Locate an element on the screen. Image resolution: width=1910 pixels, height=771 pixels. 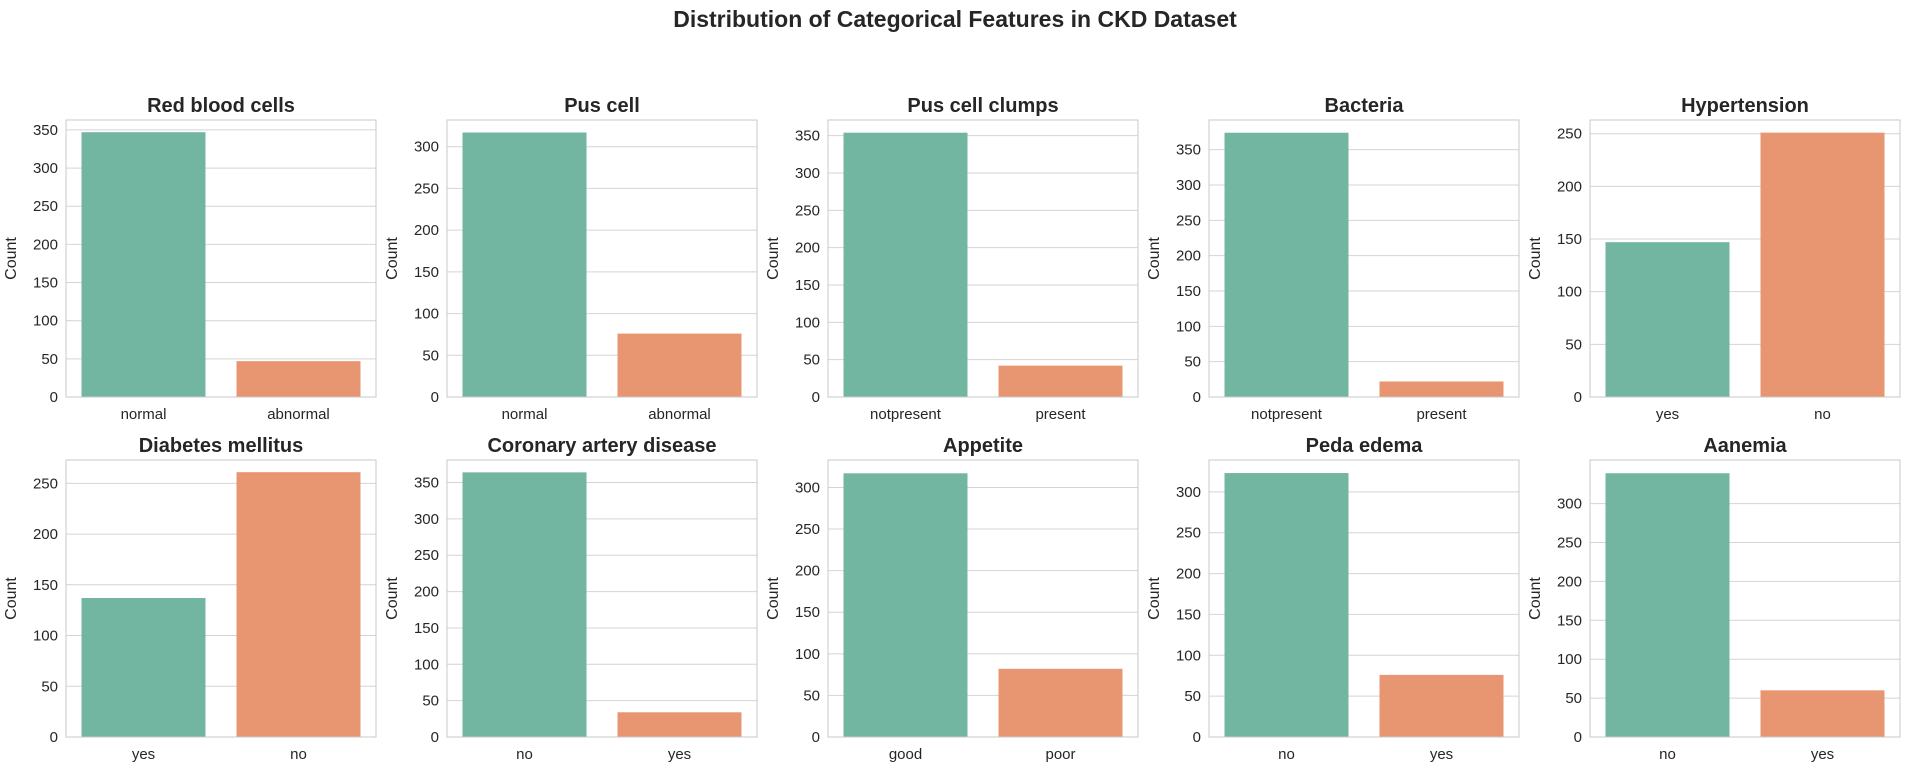
subplot-hypertension: 0 50 100 150 200 250 yes no Hypertension Count is located at coordinates (1714, 259).